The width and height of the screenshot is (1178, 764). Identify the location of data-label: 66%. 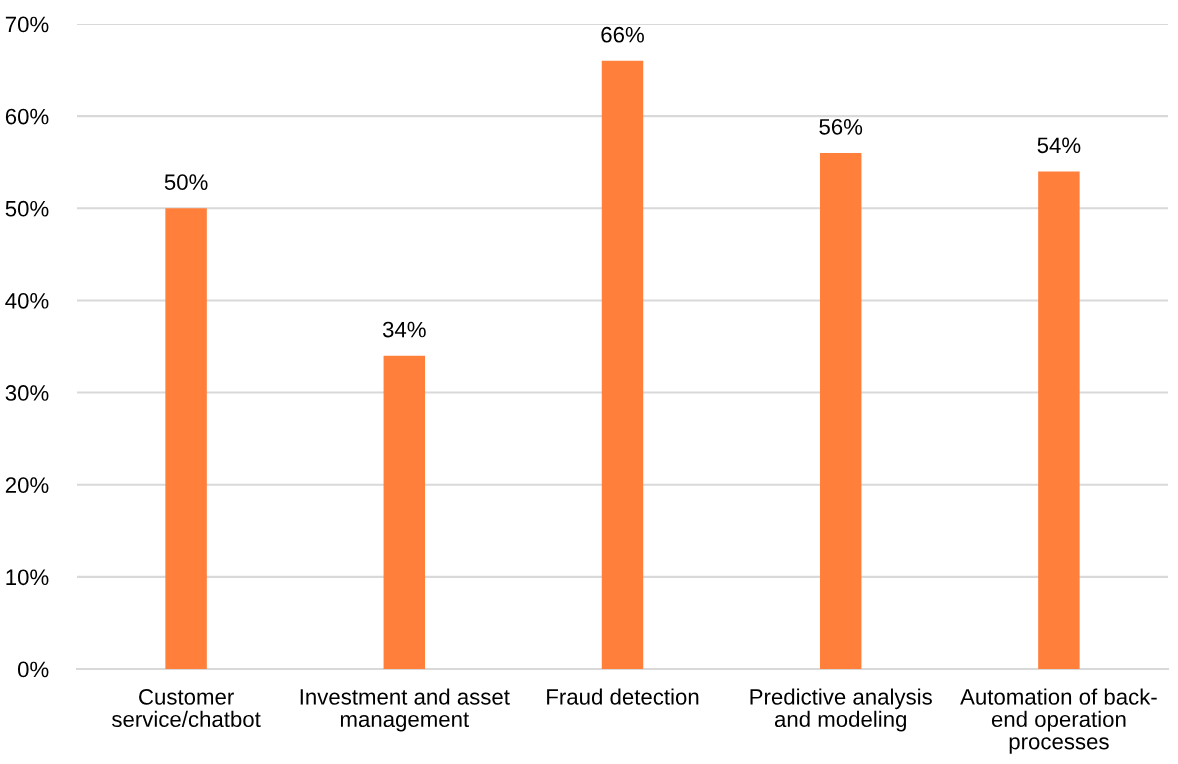
(622, 34).